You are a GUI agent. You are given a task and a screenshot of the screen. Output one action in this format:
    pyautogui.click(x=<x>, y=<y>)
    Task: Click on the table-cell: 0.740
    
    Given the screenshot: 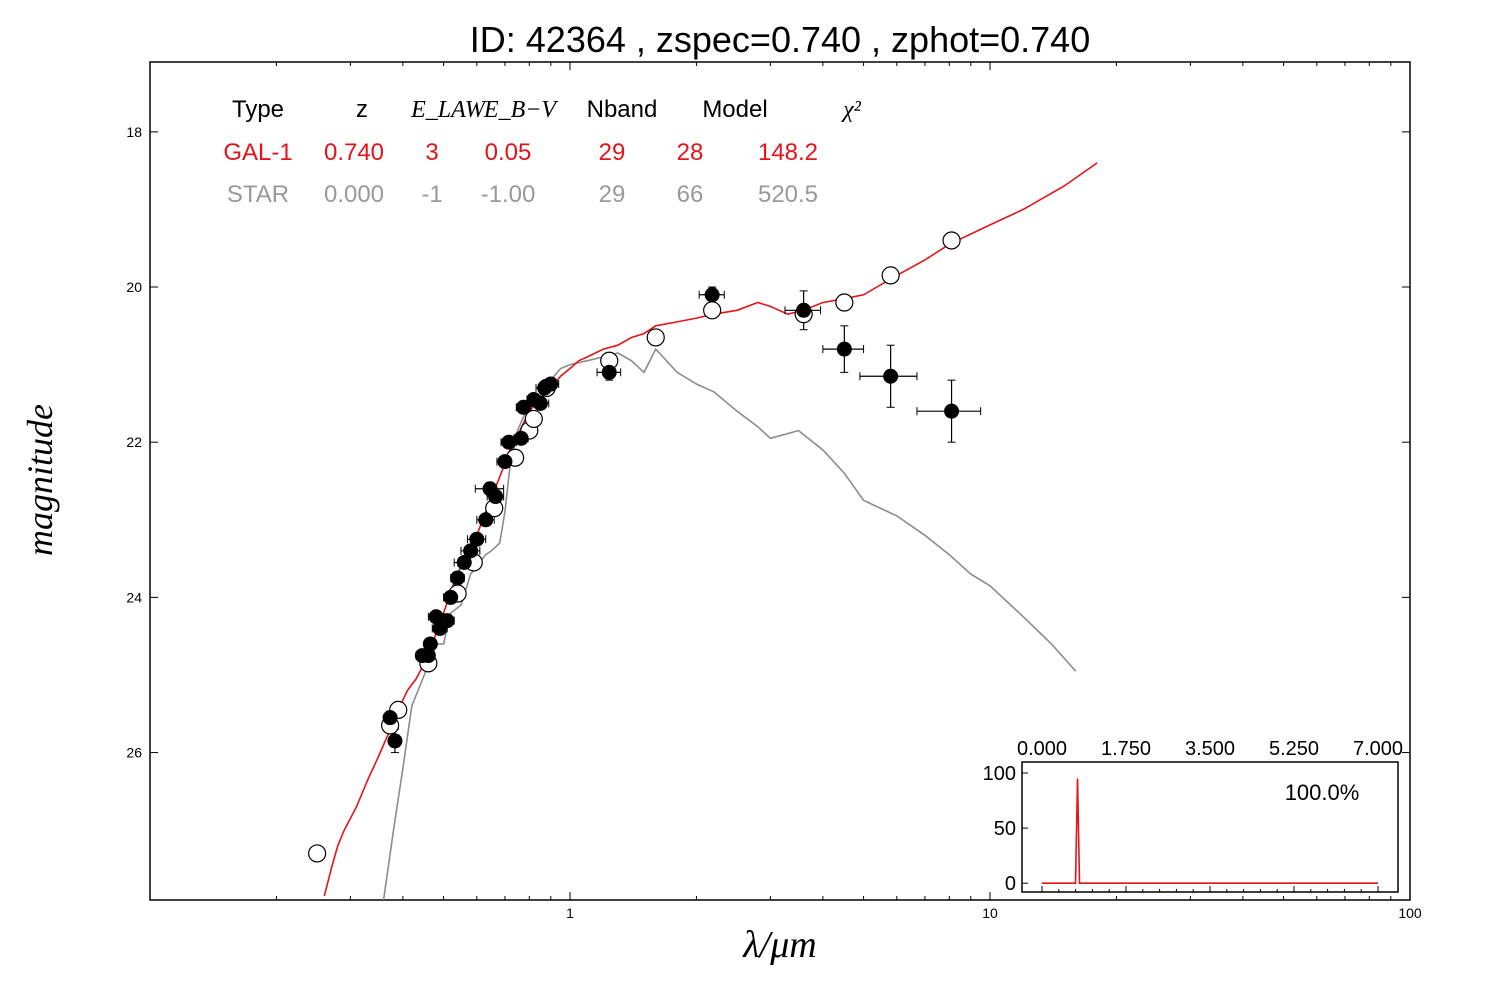 What is the action you would take?
    pyautogui.click(x=354, y=152)
    